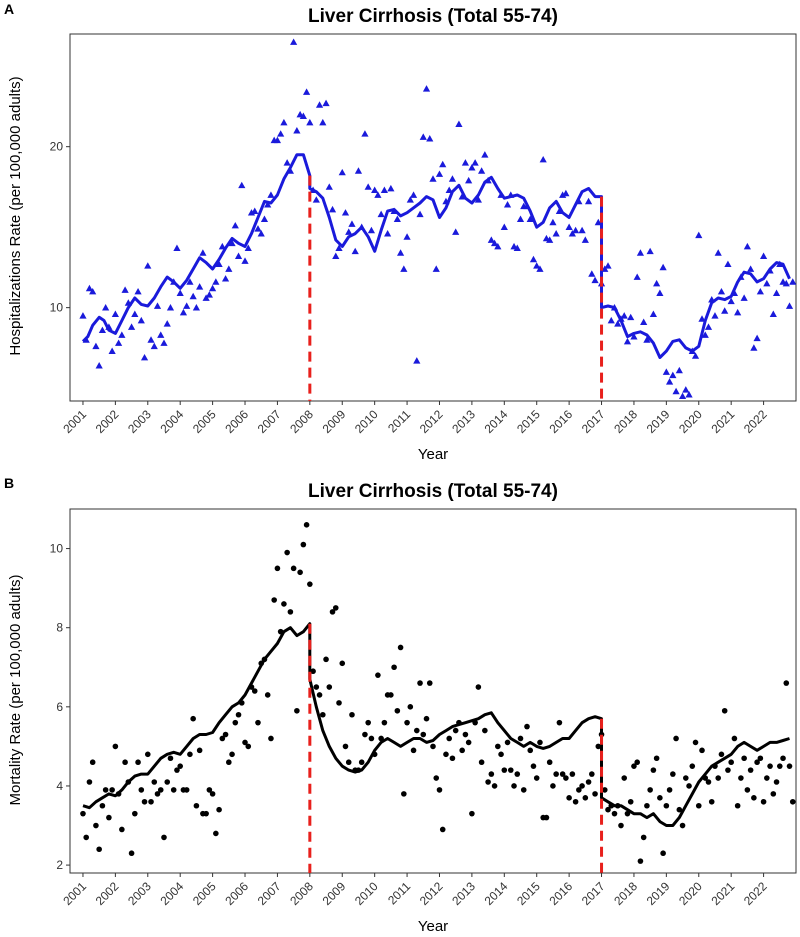 The image size is (800, 937). Describe the element at coordinates (139, 893) in the screenshot. I see `panel-b-x-tick-label: 2003` at that location.